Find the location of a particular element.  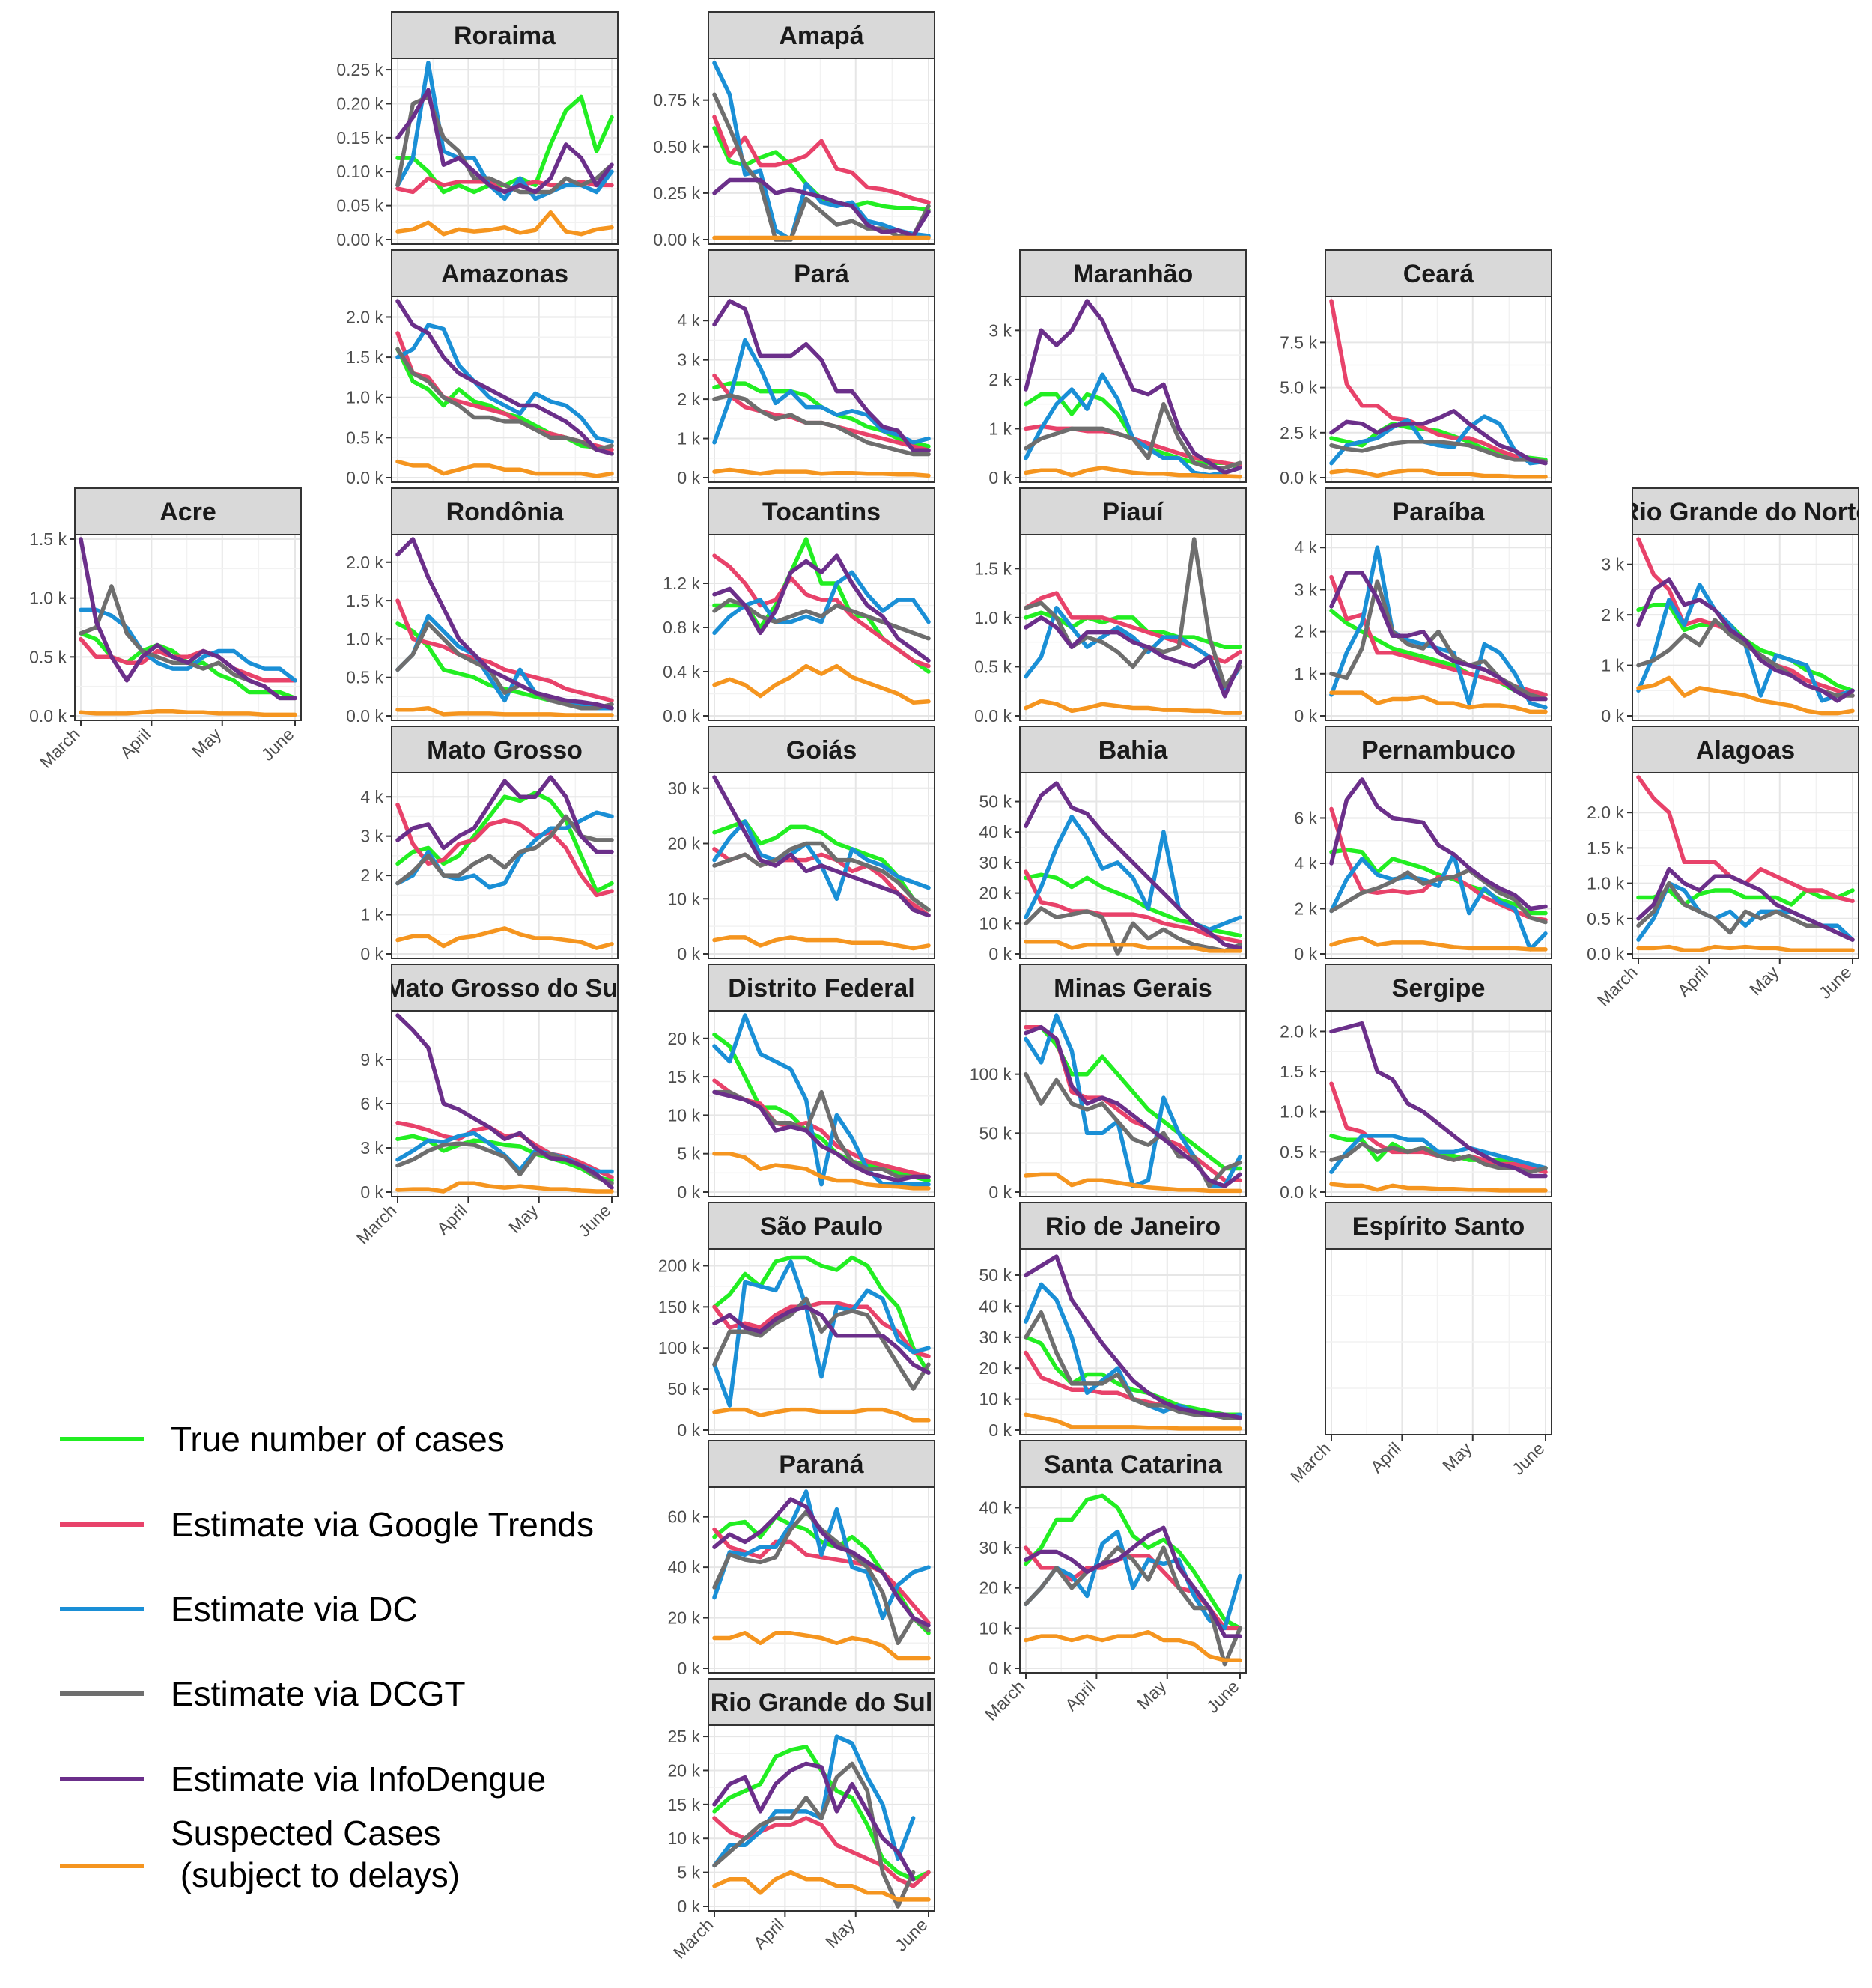

y-tick-label: 5 k is located at coordinates (688, 1154).